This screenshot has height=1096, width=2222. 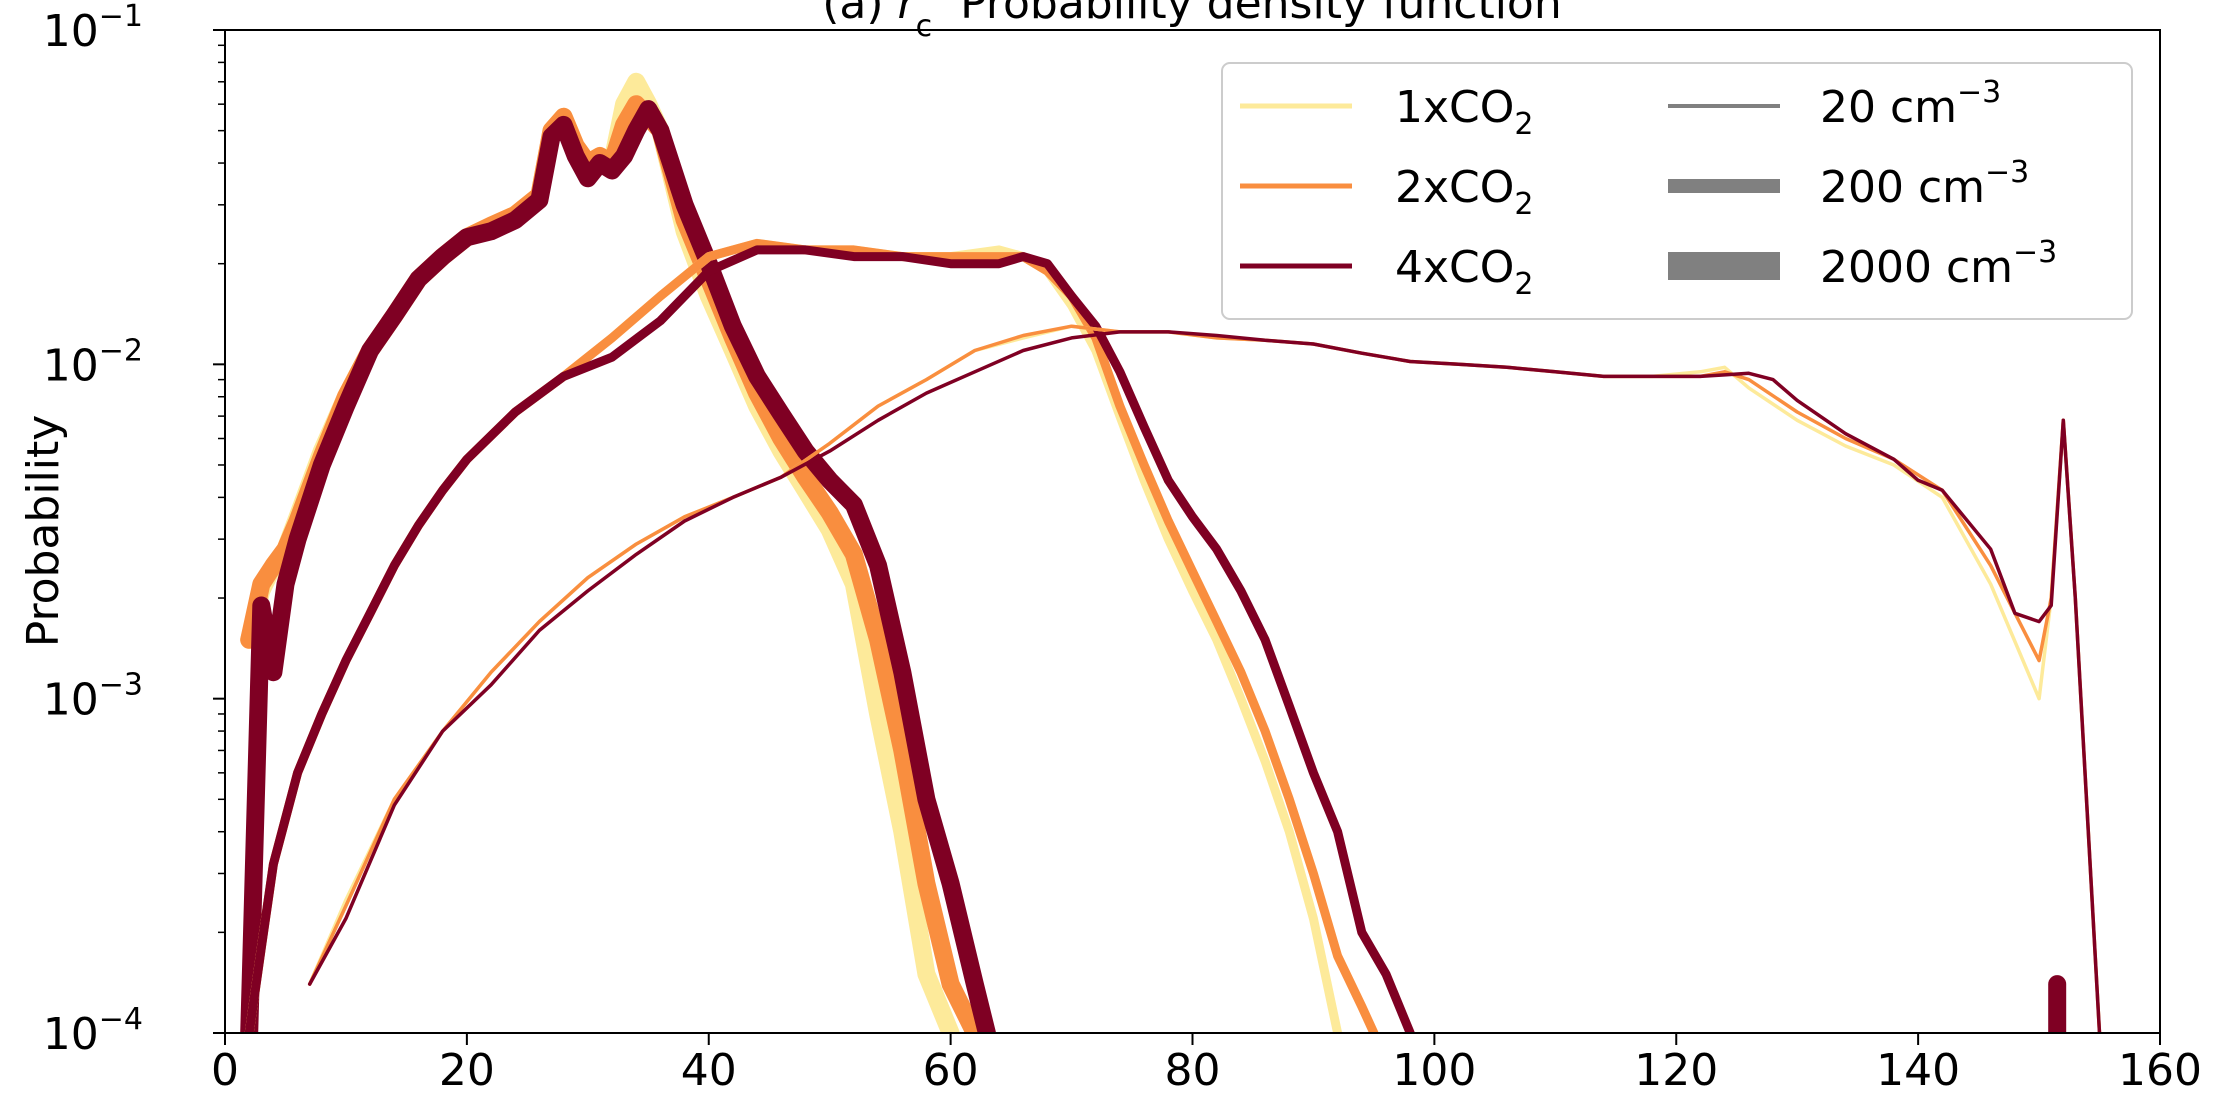 I want to click on legend-label-4xco2: 4xCO2, so click(x=1464, y=272).